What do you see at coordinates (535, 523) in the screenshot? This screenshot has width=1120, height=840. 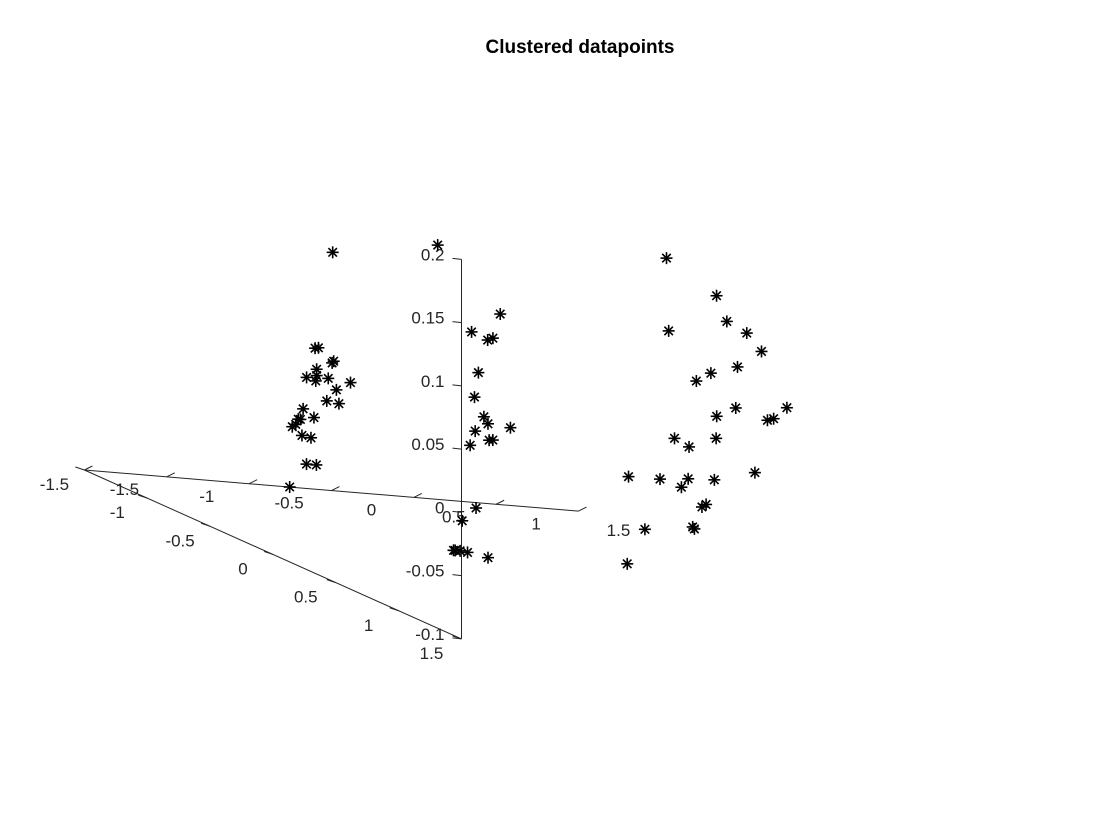 I see `x-tick-label: 1` at bounding box center [535, 523].